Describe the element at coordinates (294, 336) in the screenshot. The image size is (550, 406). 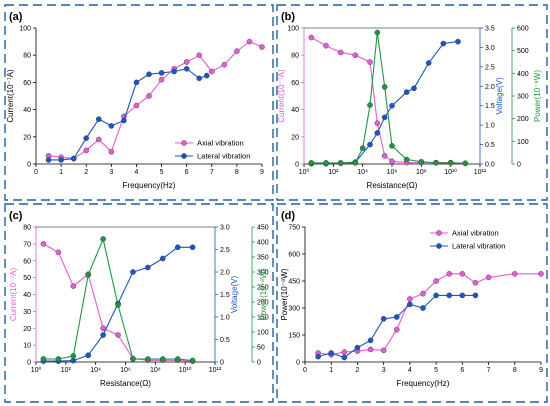
I see `y-axis-tick-label: 150` at that location.